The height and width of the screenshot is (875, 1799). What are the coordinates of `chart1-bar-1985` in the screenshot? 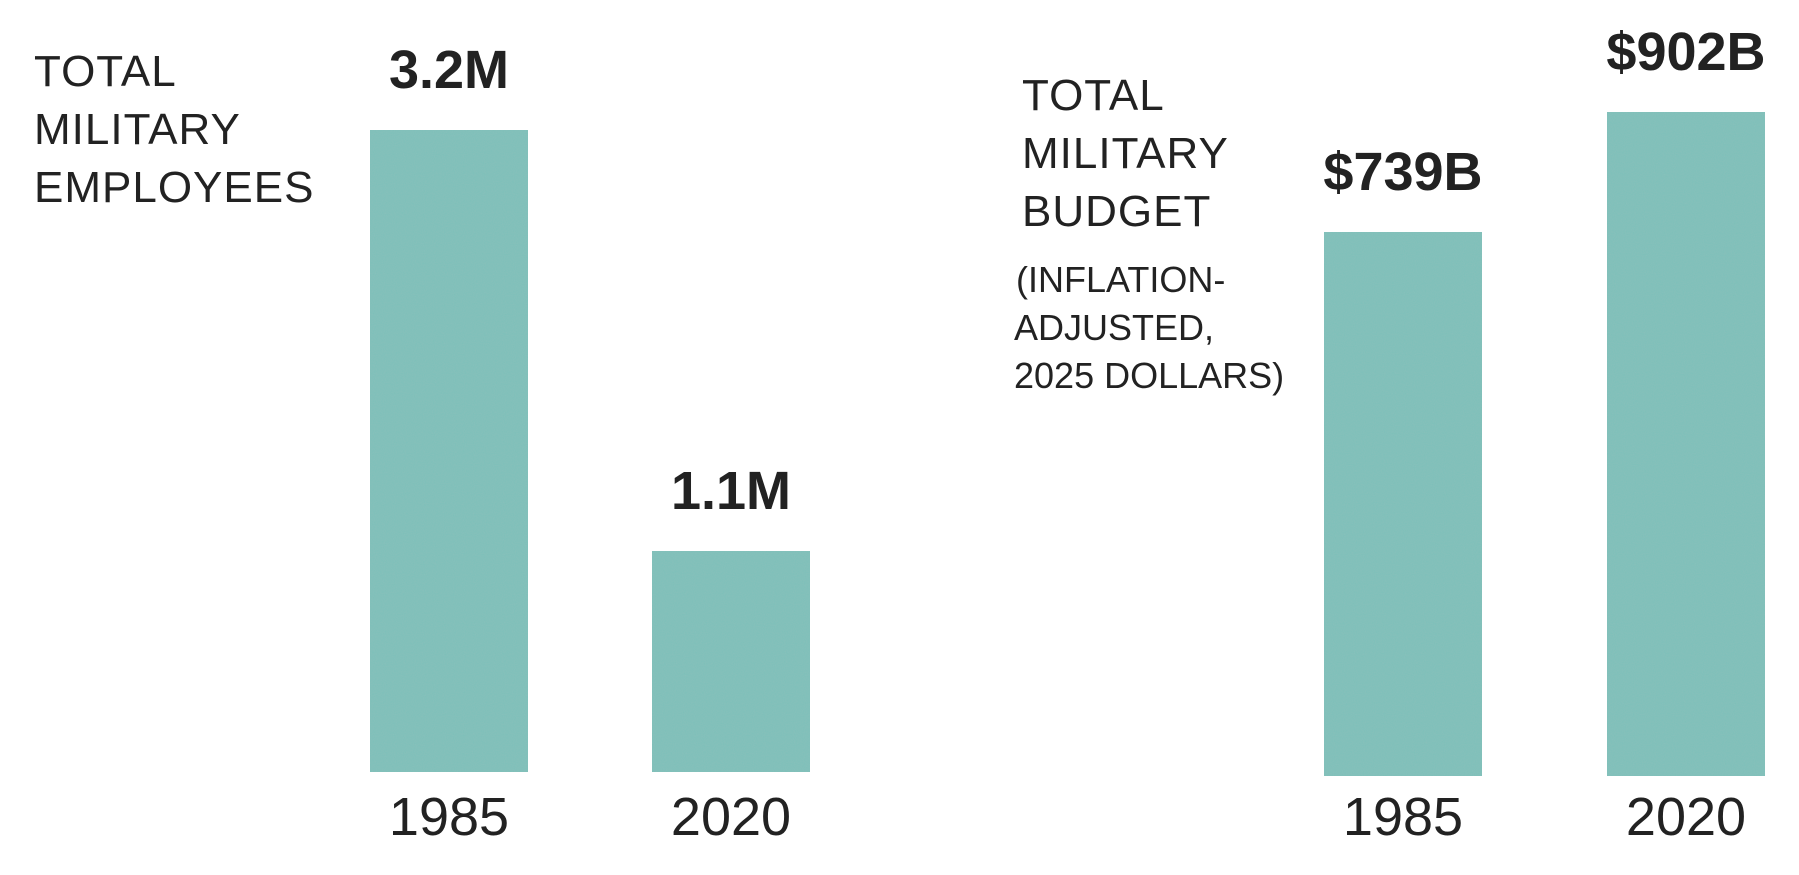 It's located at (449, 451).